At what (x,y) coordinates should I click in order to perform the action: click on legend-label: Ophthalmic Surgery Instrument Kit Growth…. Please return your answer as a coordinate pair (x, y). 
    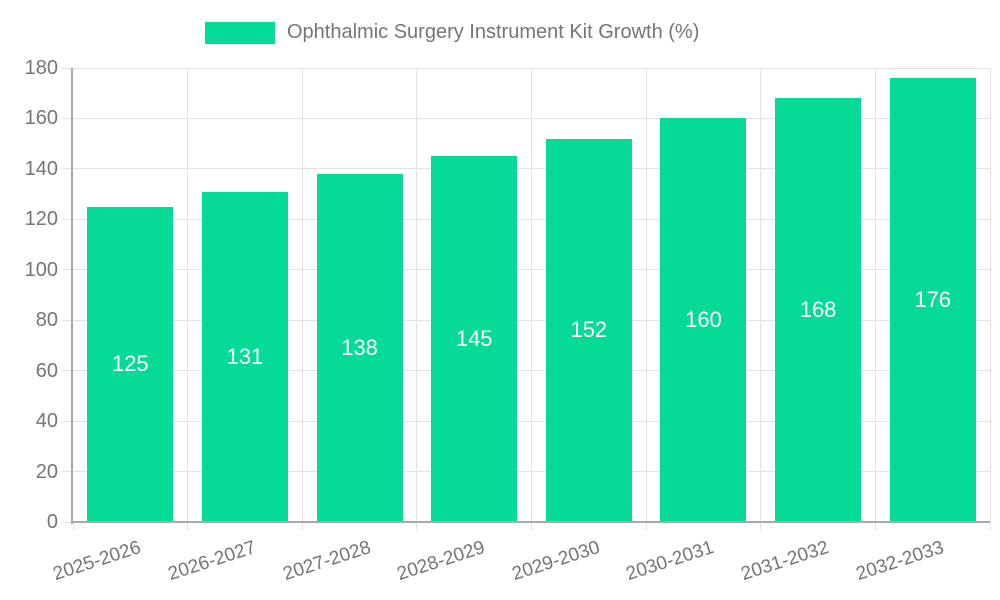
    Looking at the image, I should click on (493, 32).